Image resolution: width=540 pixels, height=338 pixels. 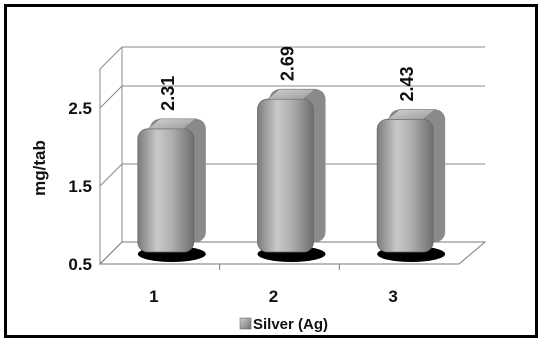 What do you see at coordinates (39, 168) in the screenshot?
I see `y-axis-label: mg/tab` at bounding box center [39, 168].